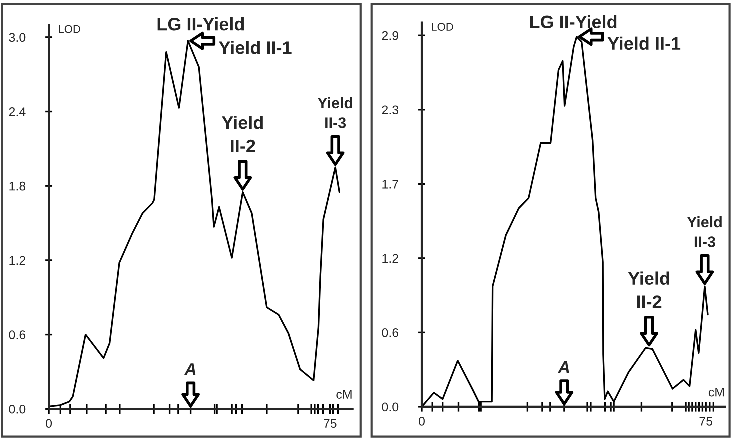 This screenshot has height=439, width=732. What do you see at coordinates (390, 35) in the screenshot?
I see `y-tick-label: 2.9` at bounding box center [390, 35].